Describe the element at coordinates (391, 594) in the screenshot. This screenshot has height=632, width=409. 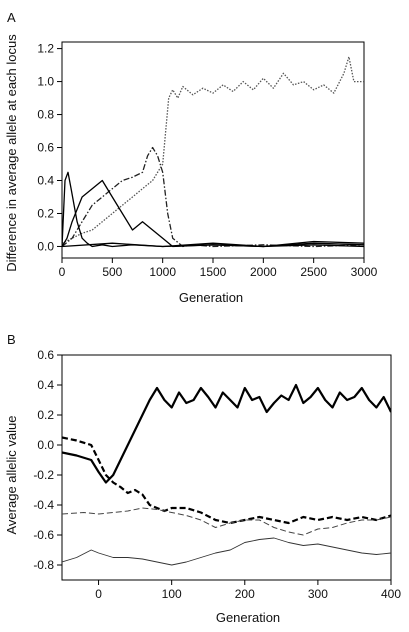
I see `panel-b-xtick-label: 400` at that location.